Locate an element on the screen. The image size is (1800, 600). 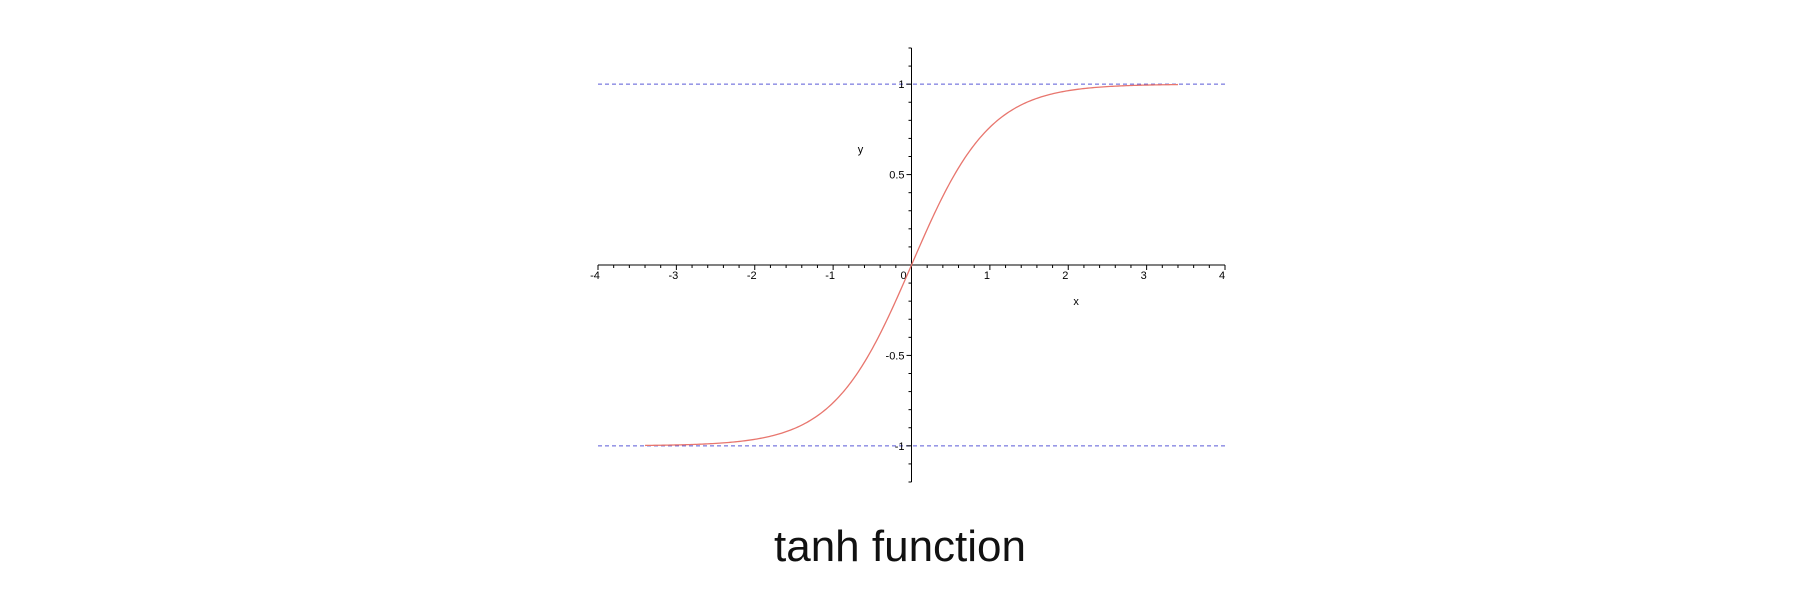
x-tick-label: -1 is located at coordinates (830, 276).